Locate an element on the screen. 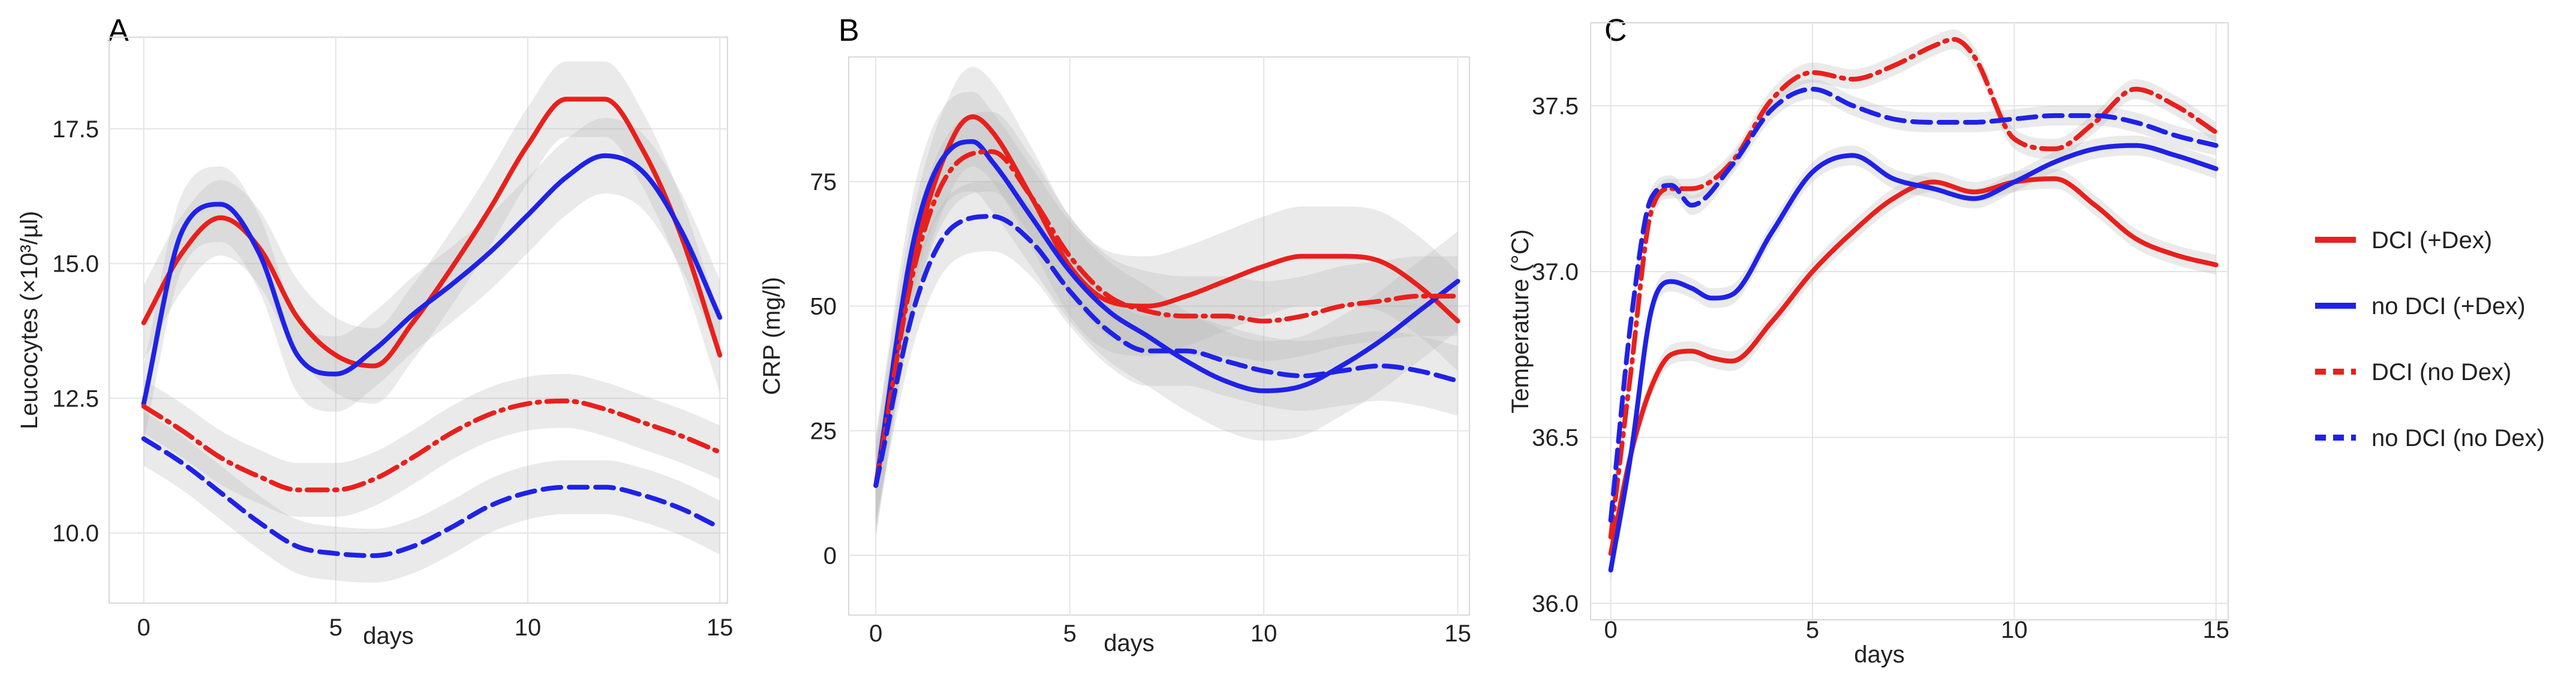 The width and height of the screenshot is (2576, 687). panel-a-xtick-0: 0 is located at coordinates (144, 627).